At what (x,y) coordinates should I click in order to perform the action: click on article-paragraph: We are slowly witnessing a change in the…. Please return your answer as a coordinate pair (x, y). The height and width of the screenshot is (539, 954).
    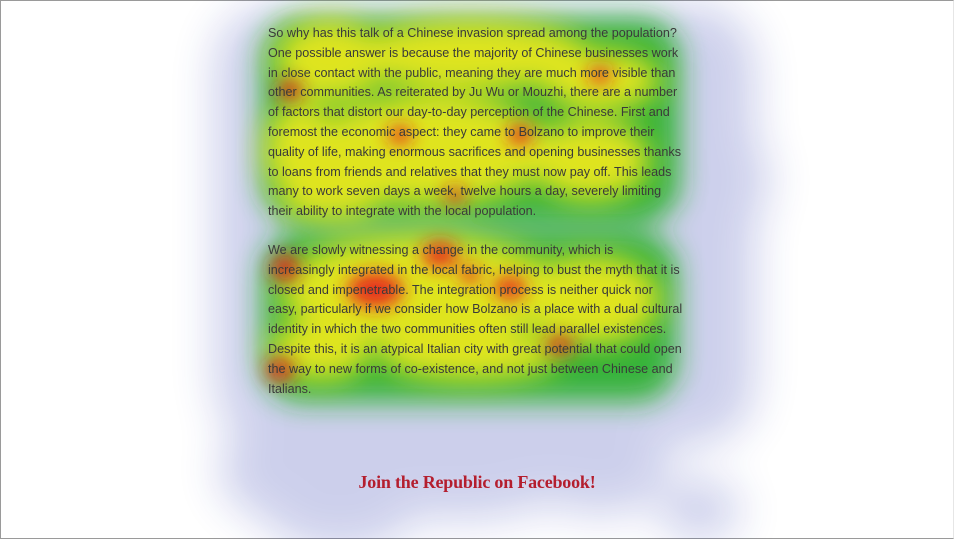
    Looking at the image, I should click on (475, 319).